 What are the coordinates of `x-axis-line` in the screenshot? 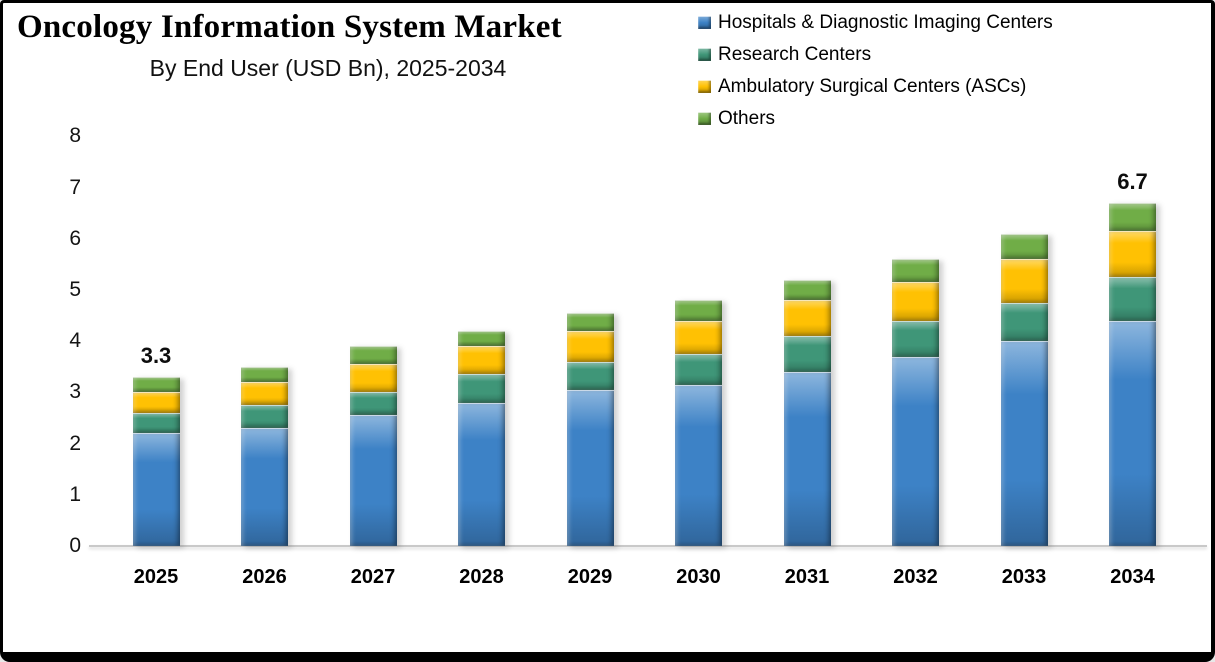 It's located at (648, 546).